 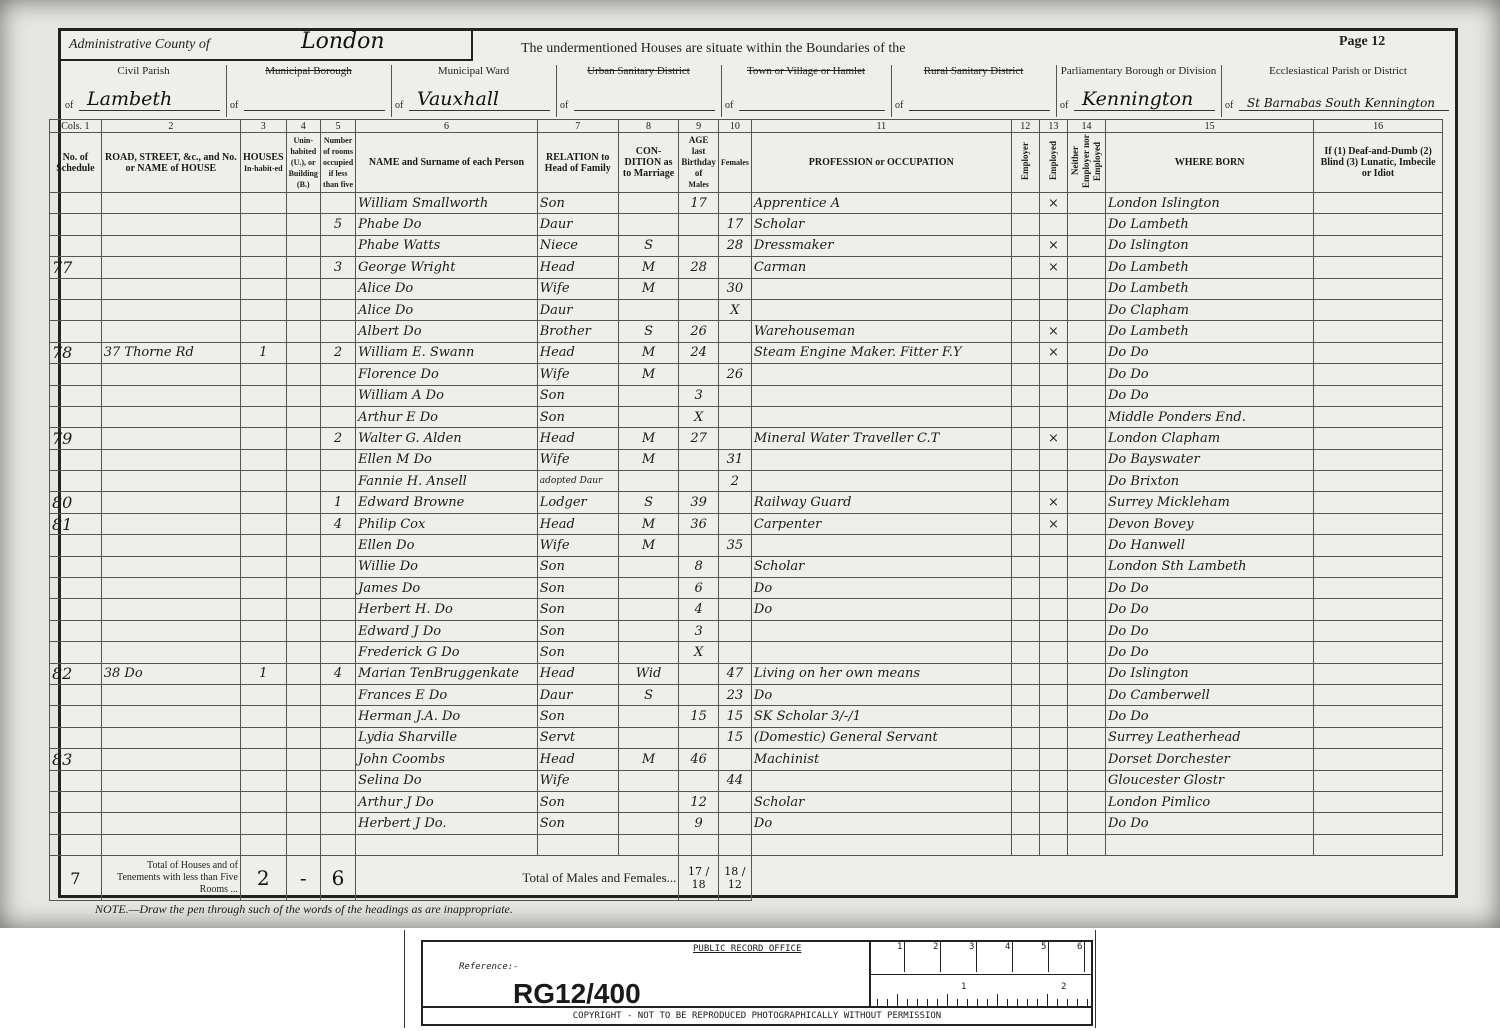 I want to click on cell-condition, so click(x=648, y=417).